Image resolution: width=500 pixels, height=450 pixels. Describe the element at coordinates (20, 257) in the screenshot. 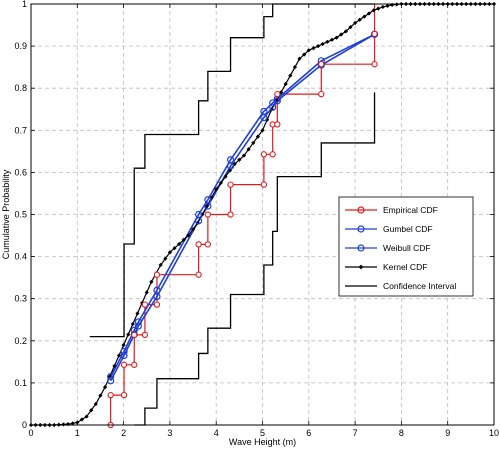

I see `y-tick-label: 0.4` at that location.